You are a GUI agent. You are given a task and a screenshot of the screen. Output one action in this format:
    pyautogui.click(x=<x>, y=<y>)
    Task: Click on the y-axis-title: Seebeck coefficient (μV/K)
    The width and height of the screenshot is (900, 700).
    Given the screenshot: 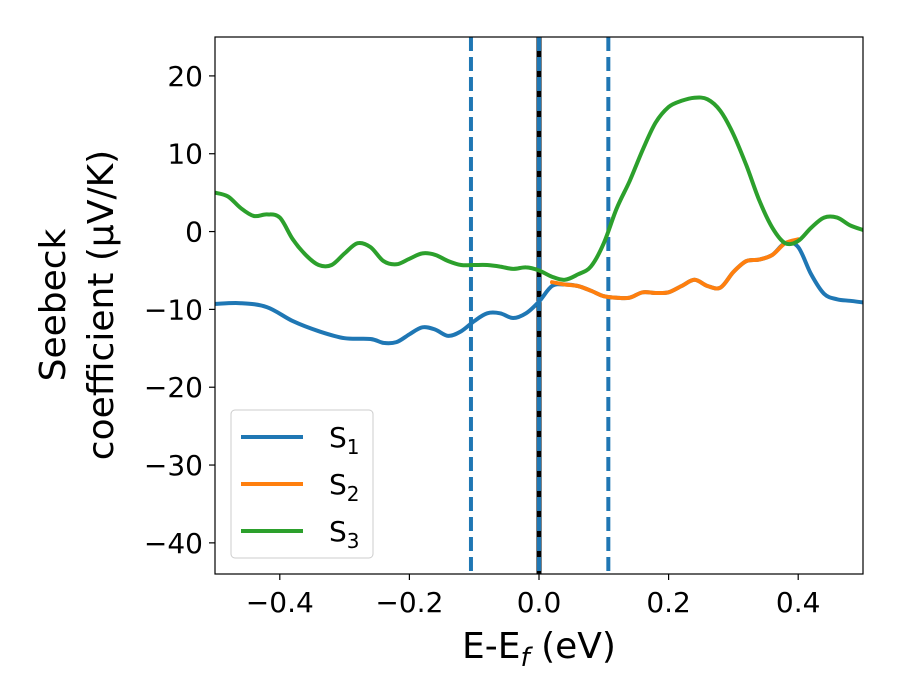 What is the action you would take?
    pyautogui.click(x=77, y=305)
    